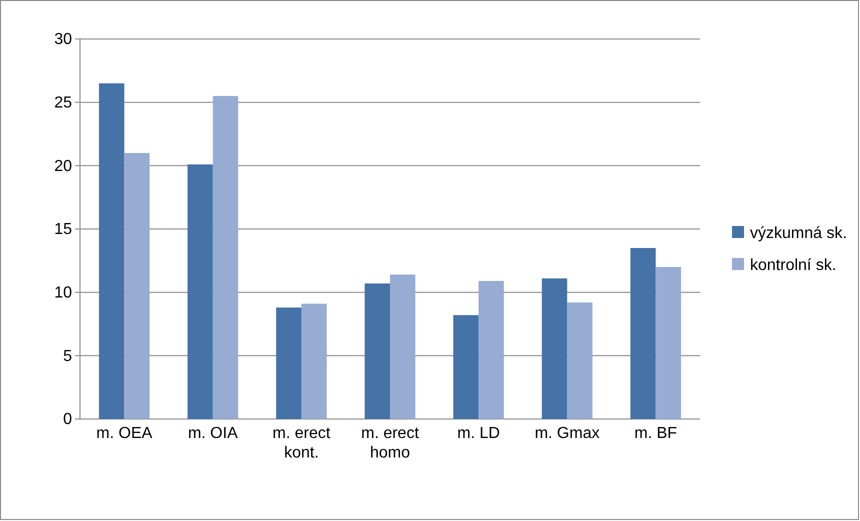 The image size is (860, 521). Describe the element at coordinates (793, 265) in the screenshot. I see `legend-label: kontrolní sk.` at that location.